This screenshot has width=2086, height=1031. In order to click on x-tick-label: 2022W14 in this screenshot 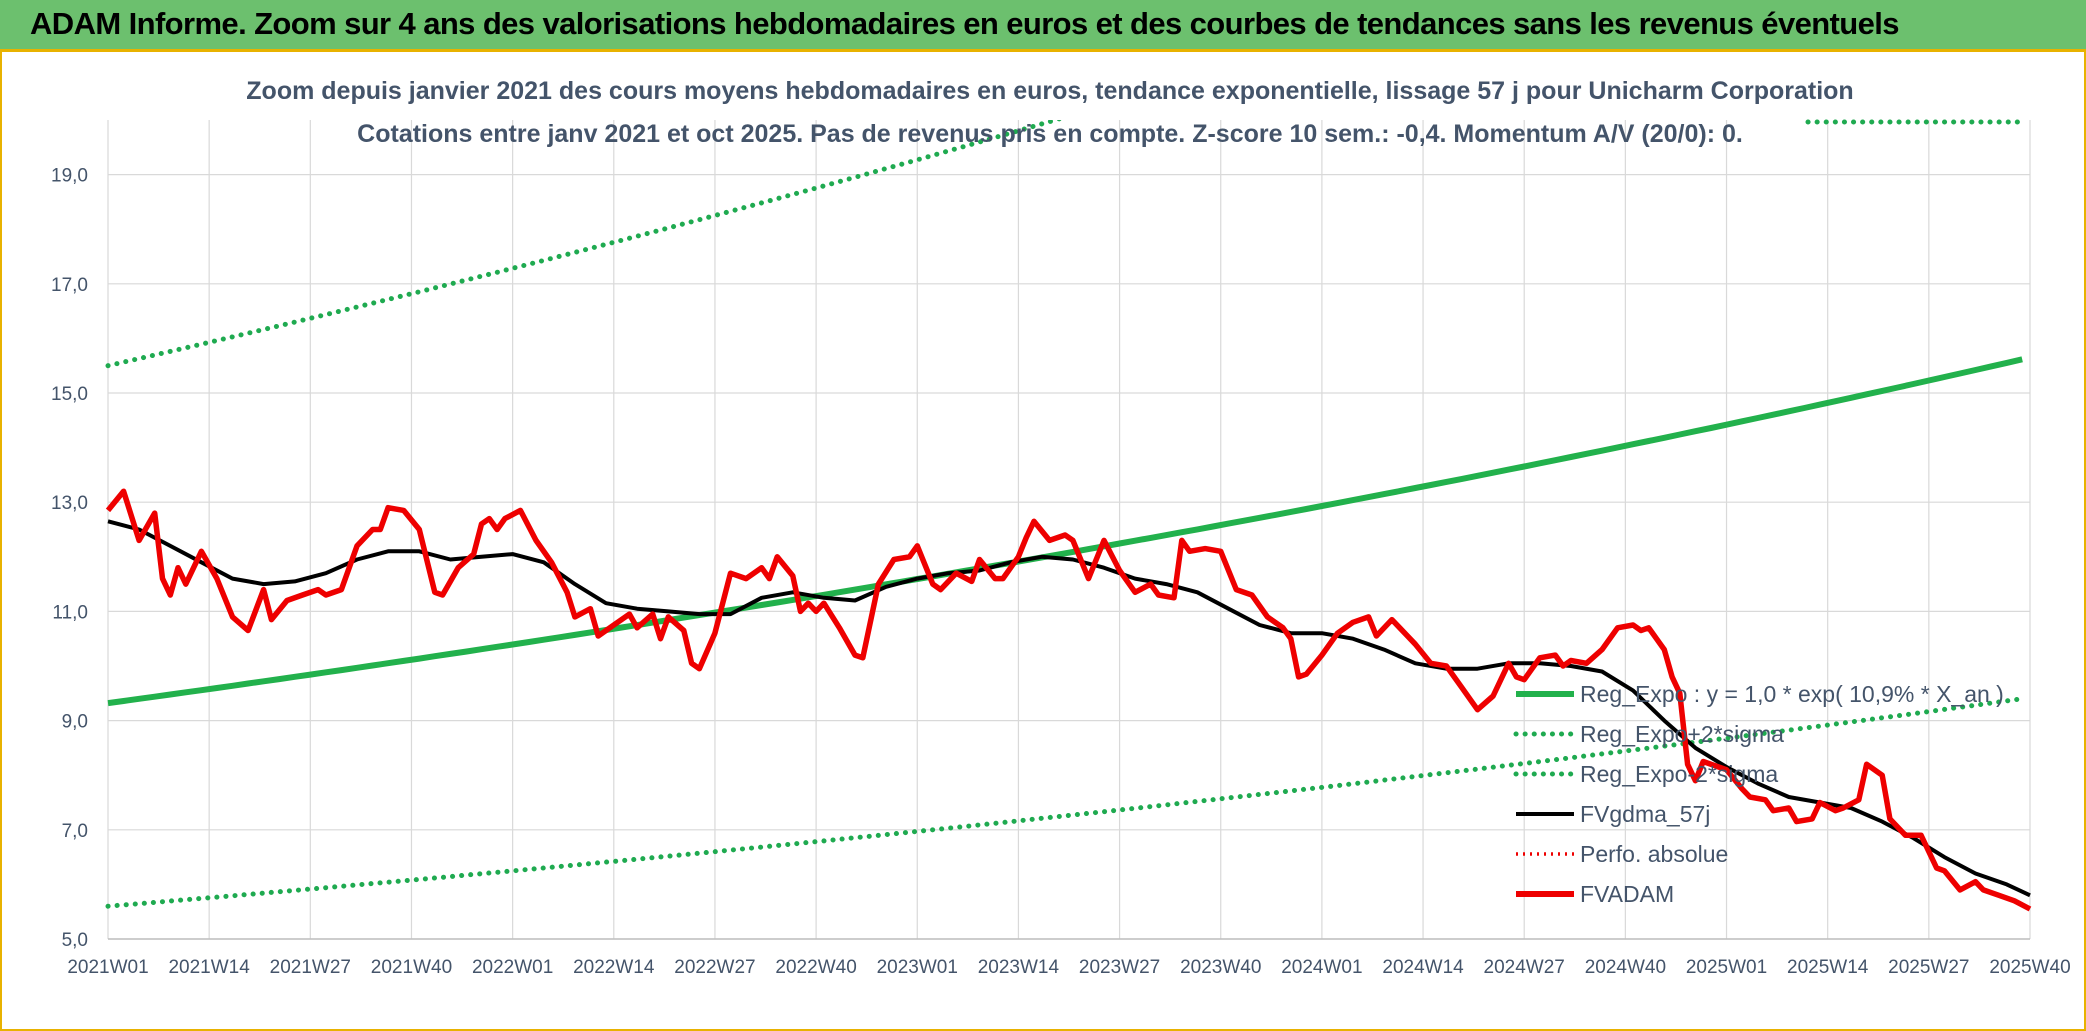, I will do `click(614, 967)`.